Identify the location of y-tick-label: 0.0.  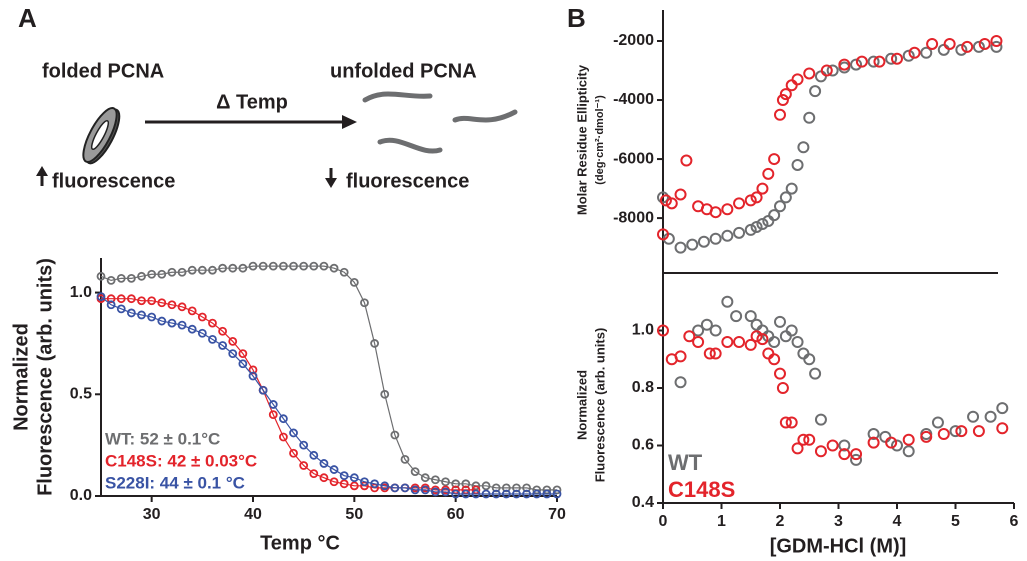
(81, 495).